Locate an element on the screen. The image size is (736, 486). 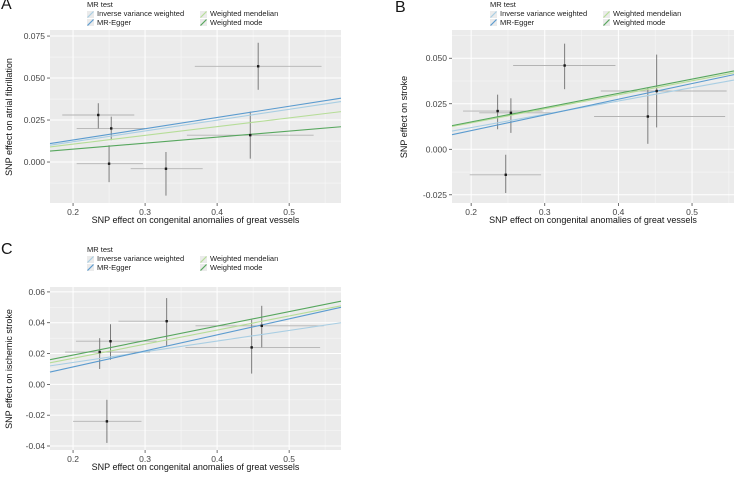
y-tick-label: 0.06 is located at coordinates (36, 292).